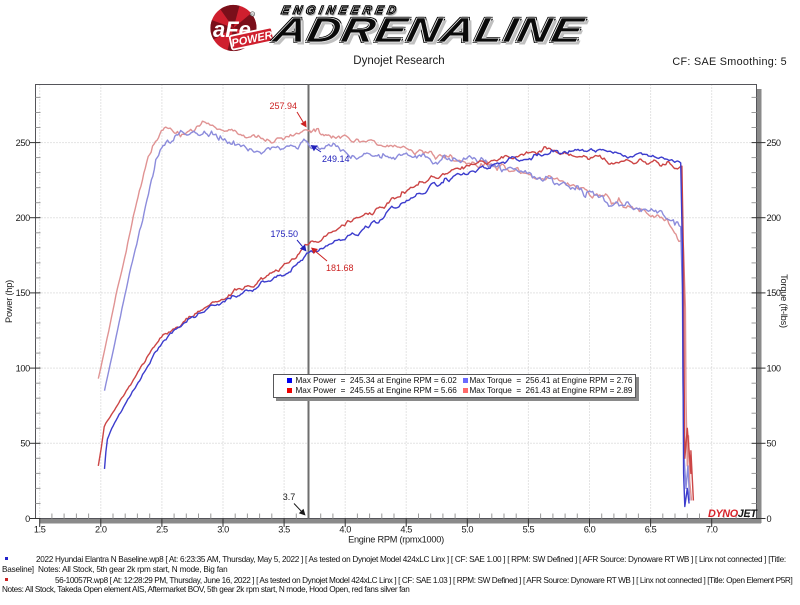  I want to click on svg-text: 2.5, so click(162, 529).